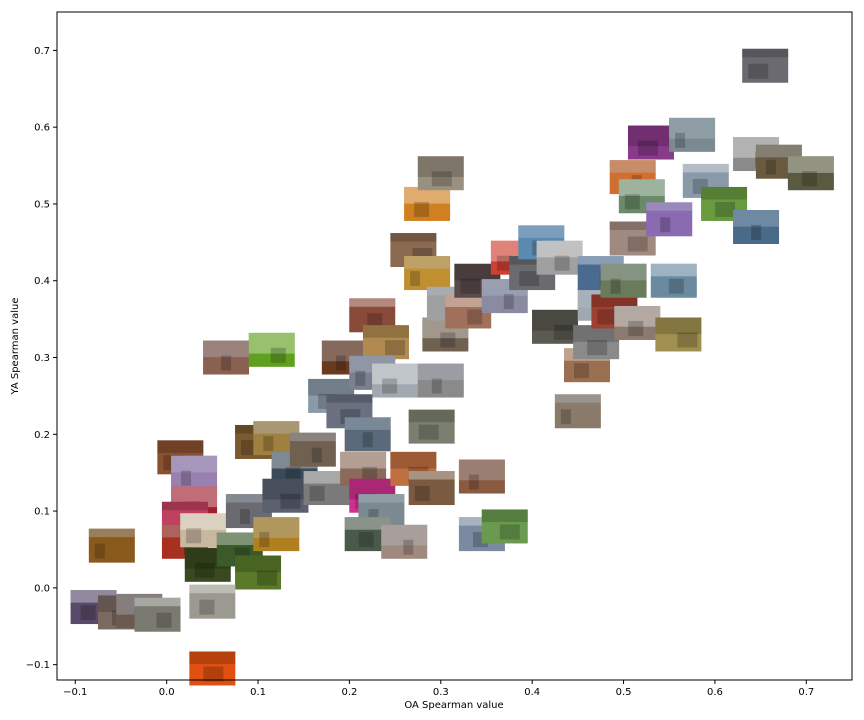 This screenshot has width=864, height=720. What do you see at coordinates (806, 692) in the screenshot?
I see `x-tick-label: 0.7` at bounding box center [806, 692].